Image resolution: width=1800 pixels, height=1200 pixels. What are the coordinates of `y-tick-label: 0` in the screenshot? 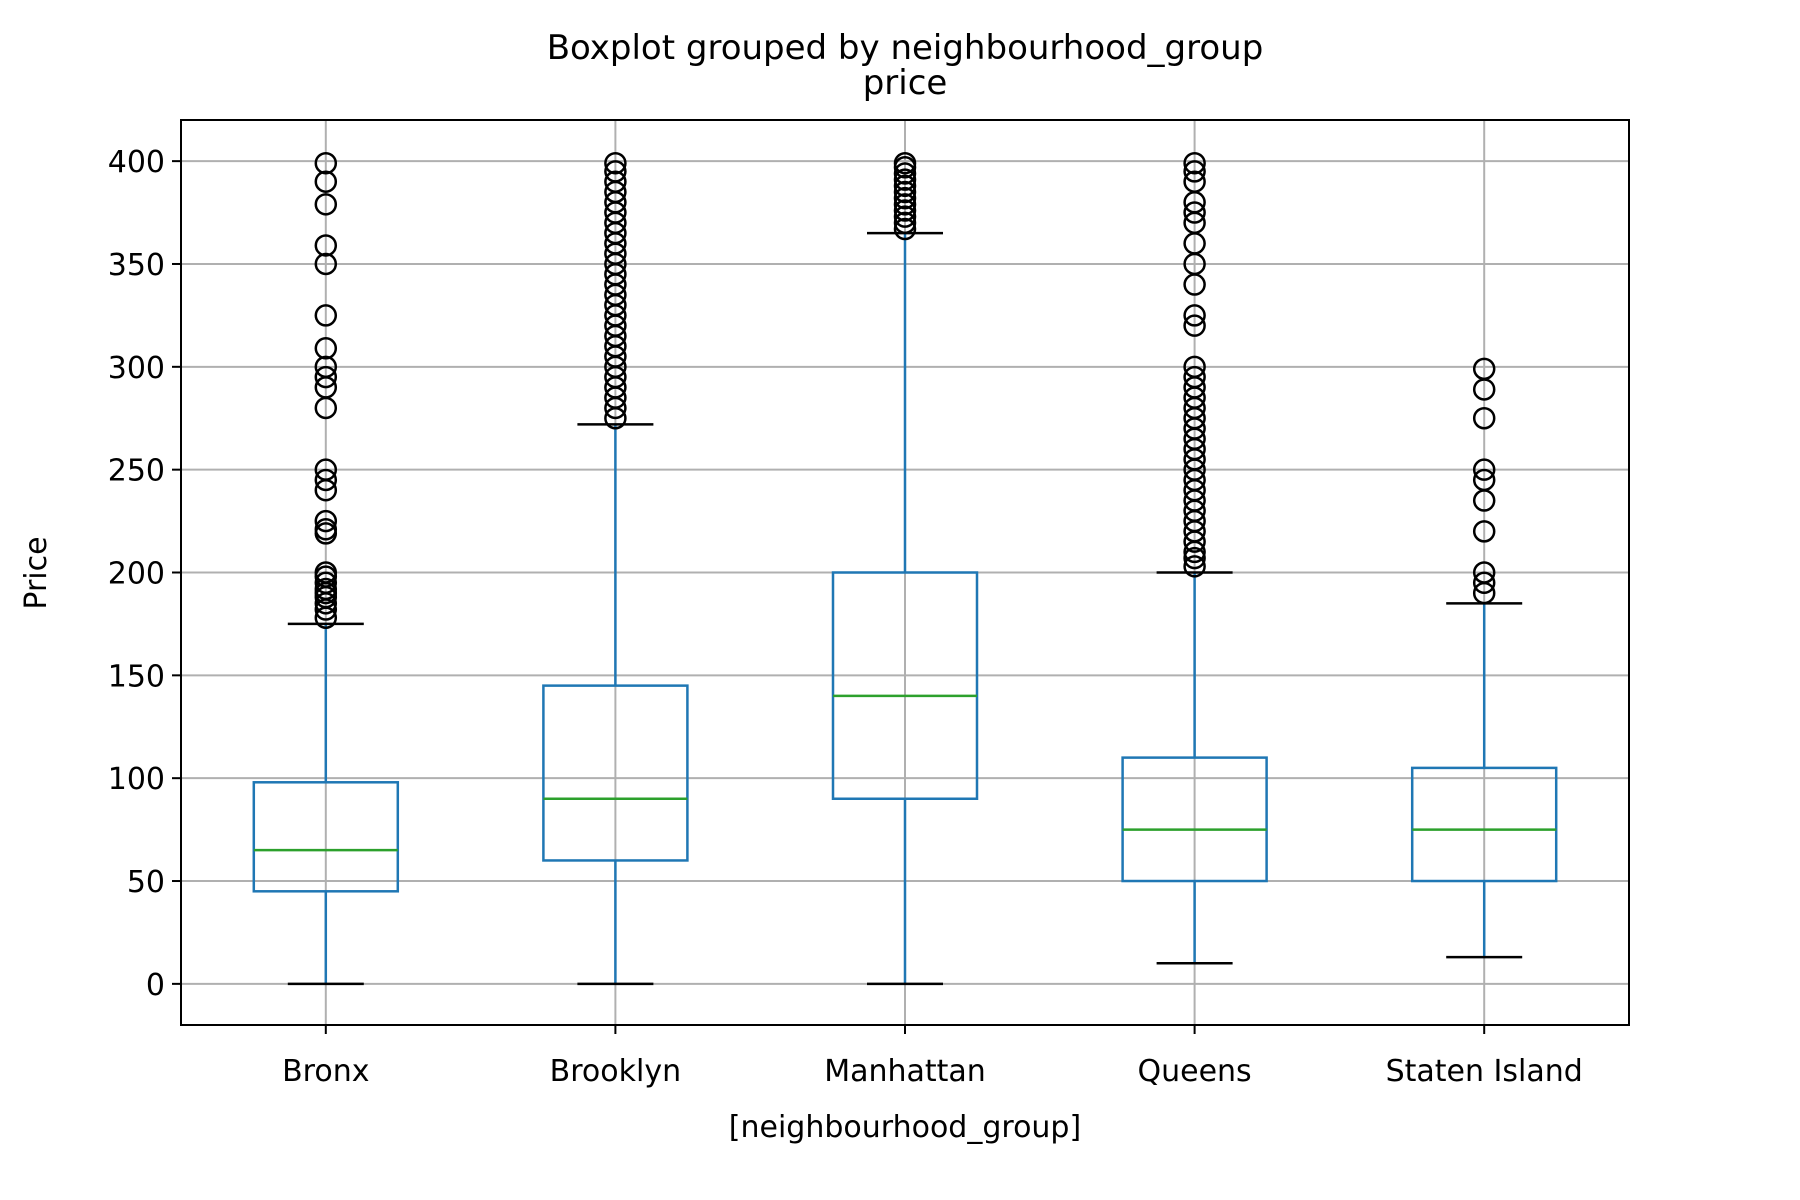 It's located at (155, 985).